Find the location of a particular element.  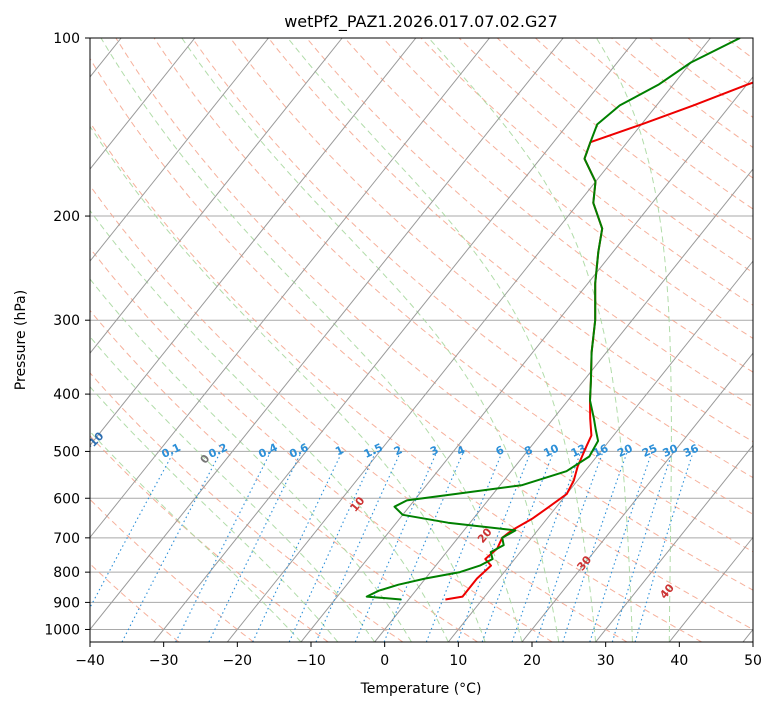

x-axis-label: Temperature (°C) is located at coordinates (421, 689).